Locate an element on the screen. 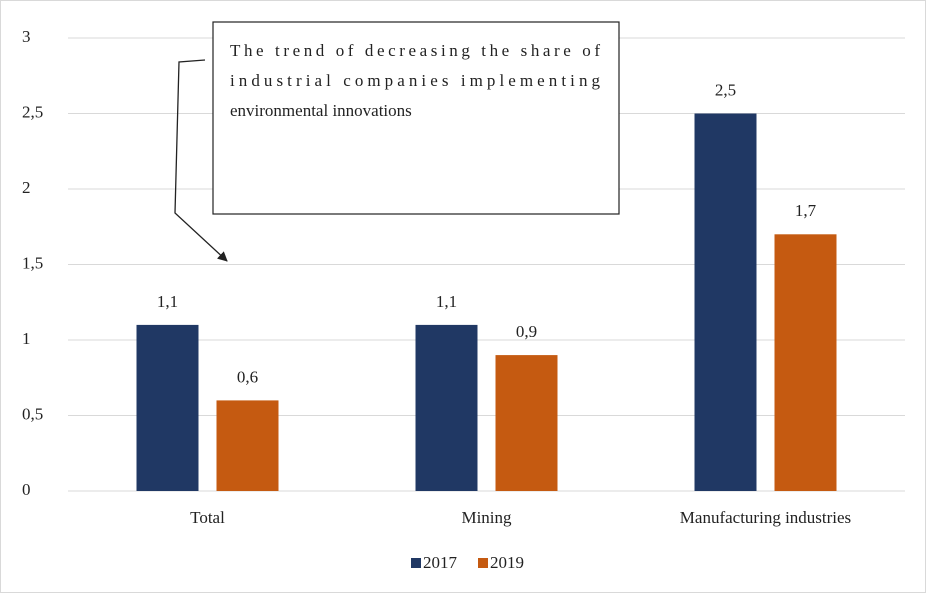  y-tick-label: 2 is located at coordinates (26, 187).